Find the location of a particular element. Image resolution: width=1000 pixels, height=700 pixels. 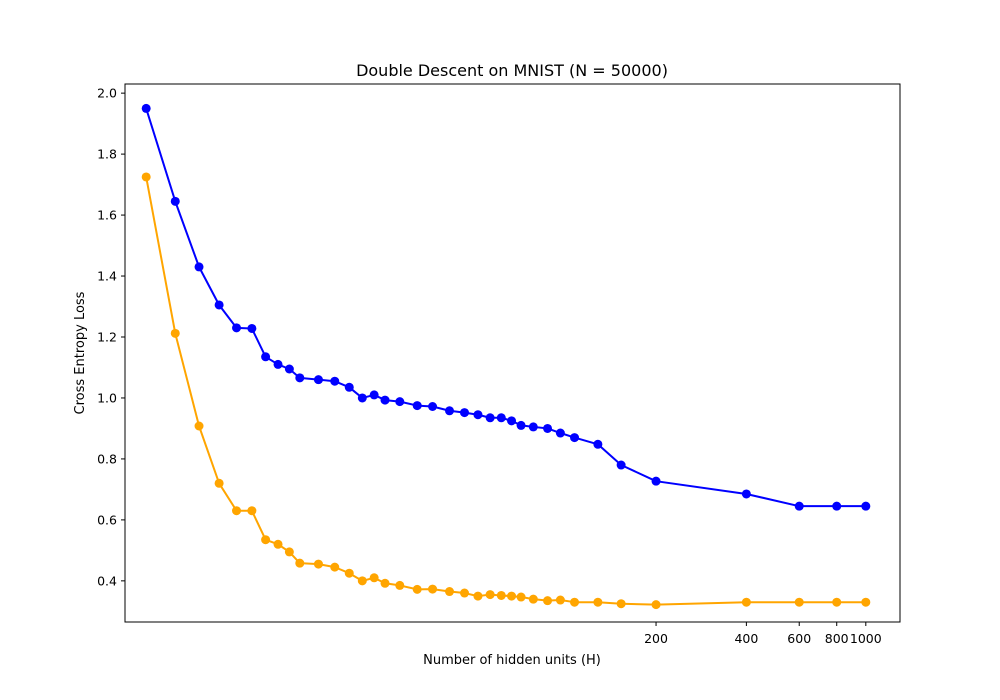

x-tick-label: 200 is located at coordinates (656, 638).